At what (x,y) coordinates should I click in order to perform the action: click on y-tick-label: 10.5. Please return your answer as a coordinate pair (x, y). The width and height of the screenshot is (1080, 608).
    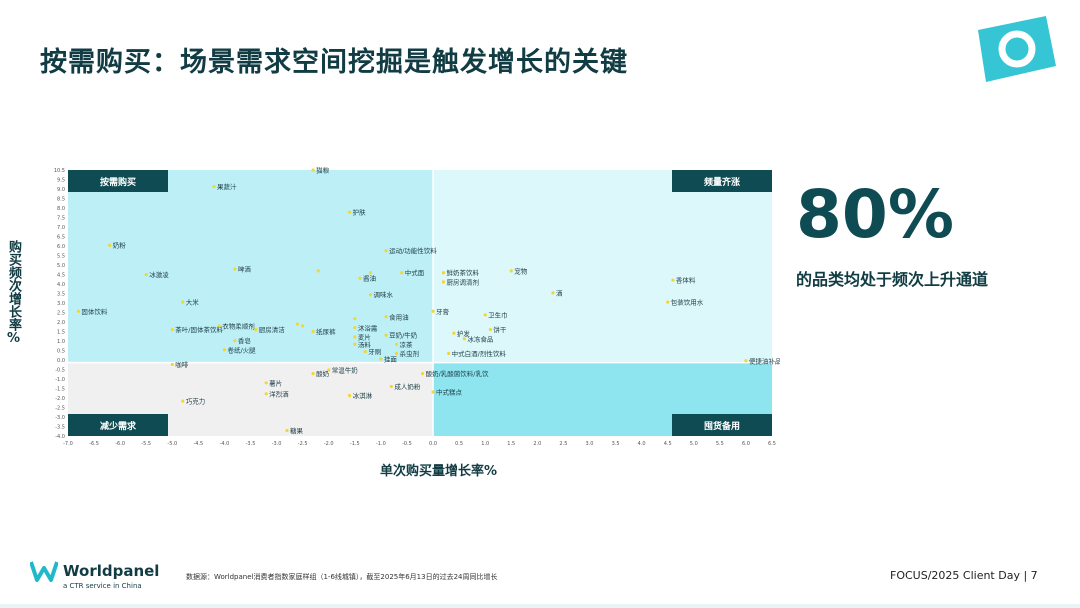
    Looking at the image, I should click on (59, 171).